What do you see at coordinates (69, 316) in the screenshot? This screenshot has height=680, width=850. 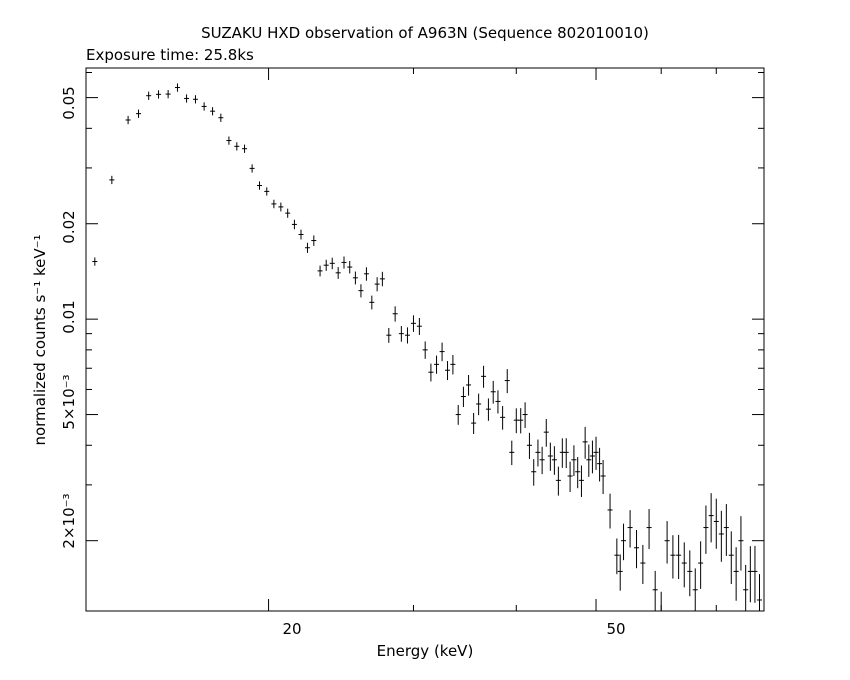 I see `y-tick-label-0.01: 0.01` at bounding box center [69, 316].